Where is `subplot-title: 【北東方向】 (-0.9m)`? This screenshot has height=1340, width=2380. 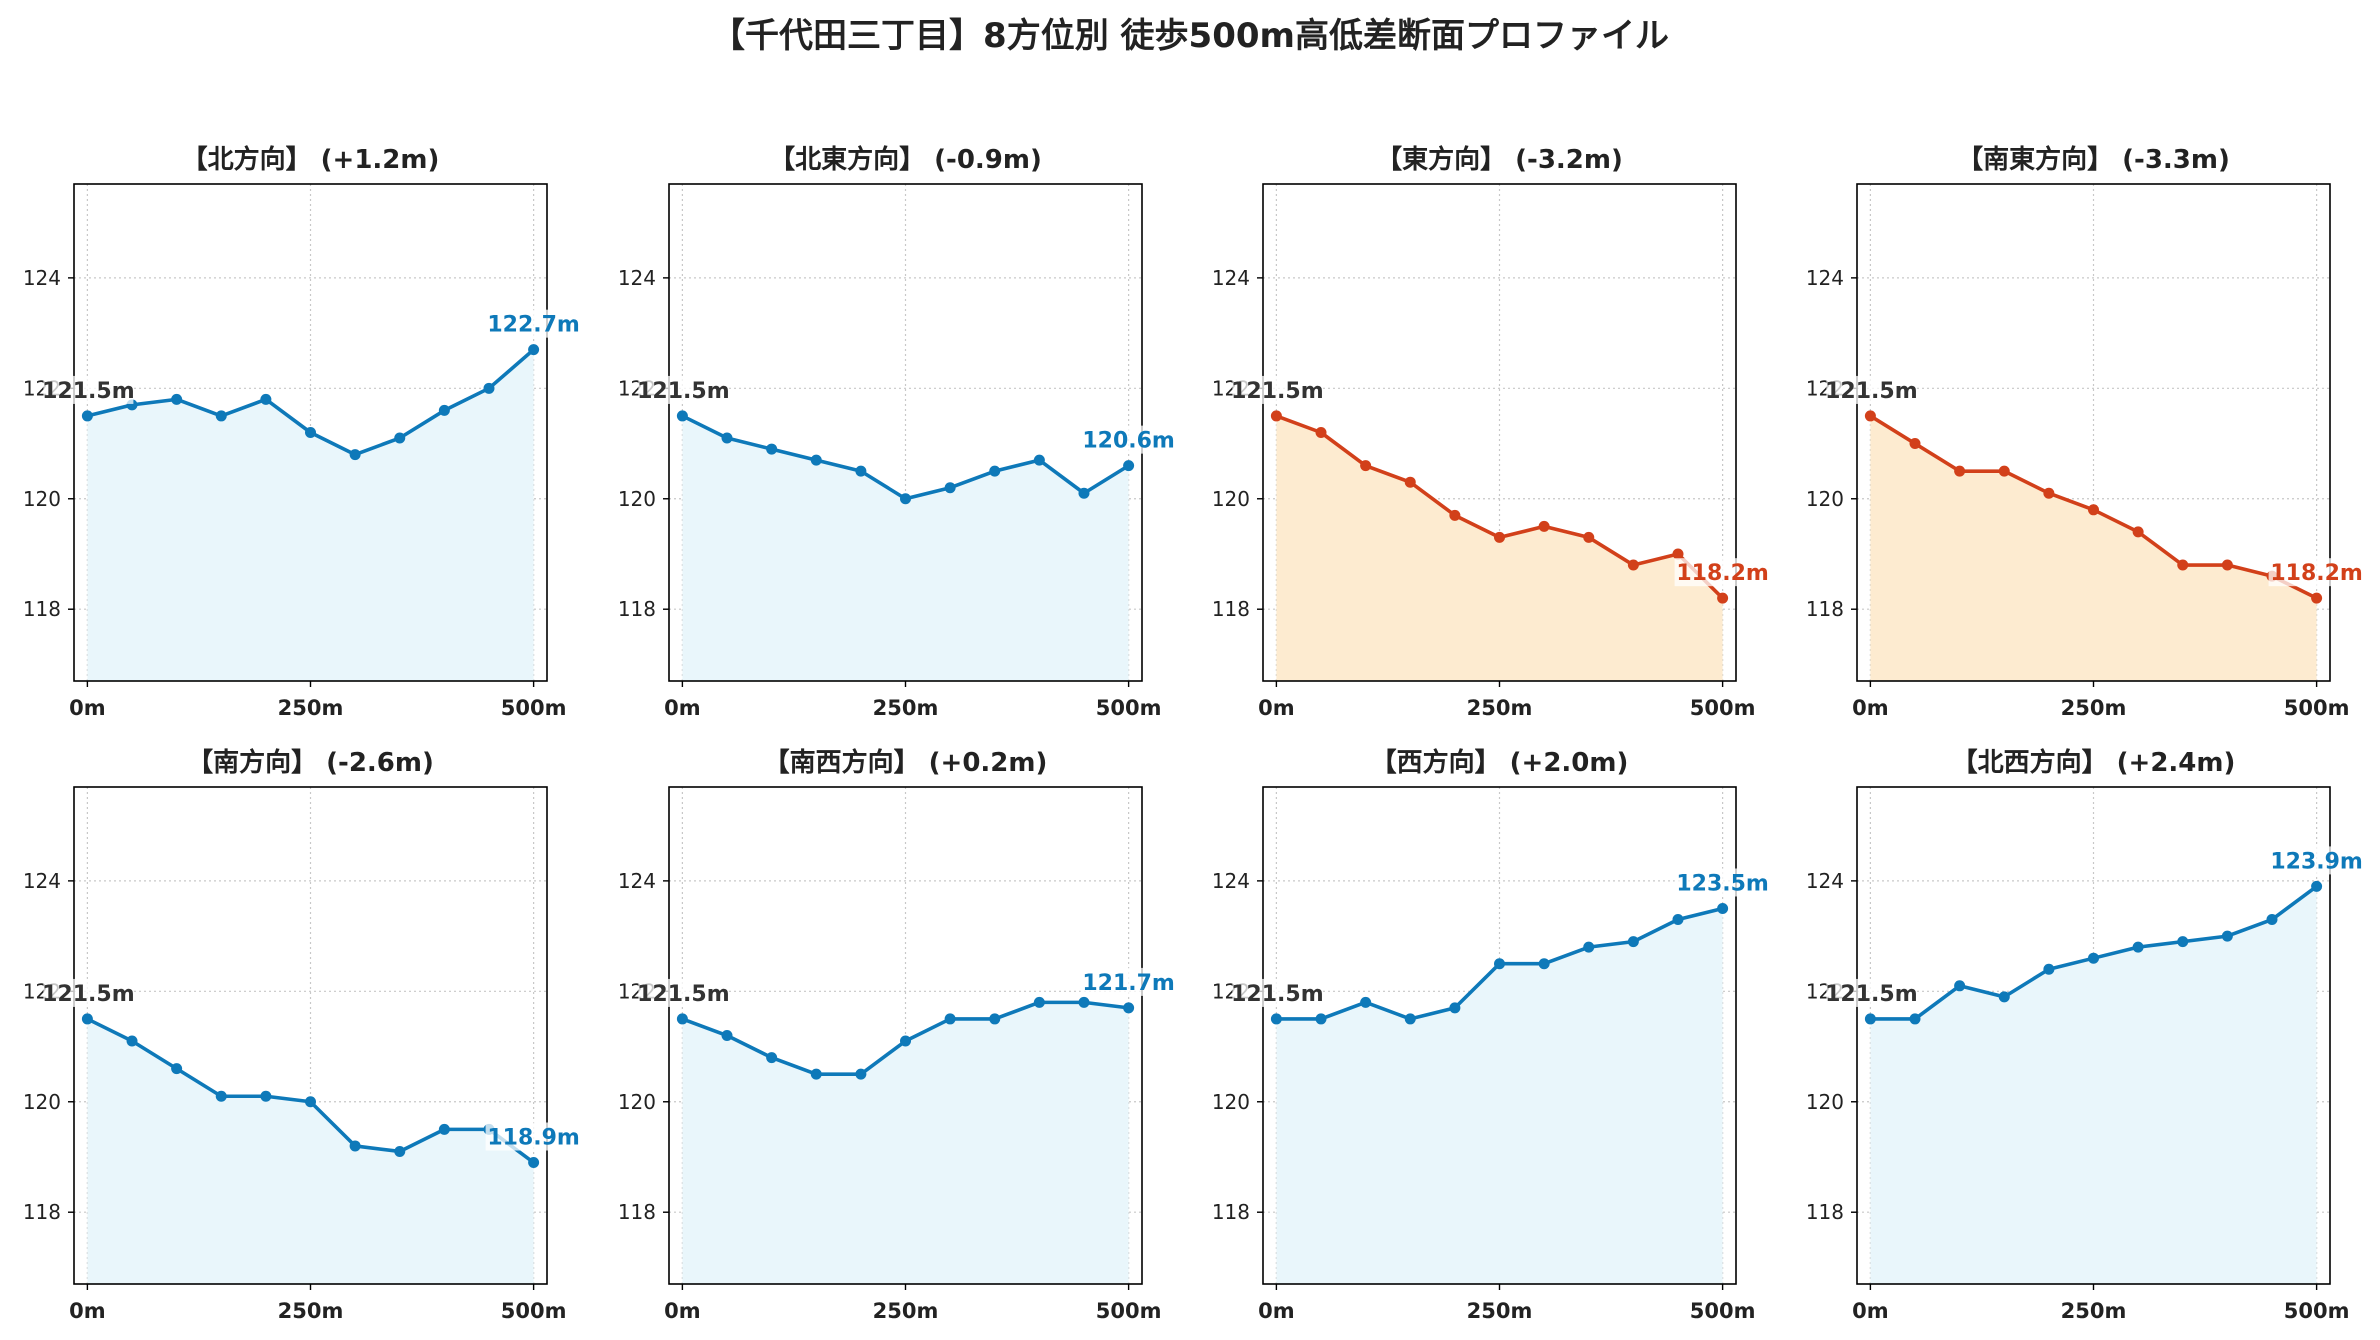
subplot-title: 【北東方向】 (-0.9m) is located at coordinates (905, 159).